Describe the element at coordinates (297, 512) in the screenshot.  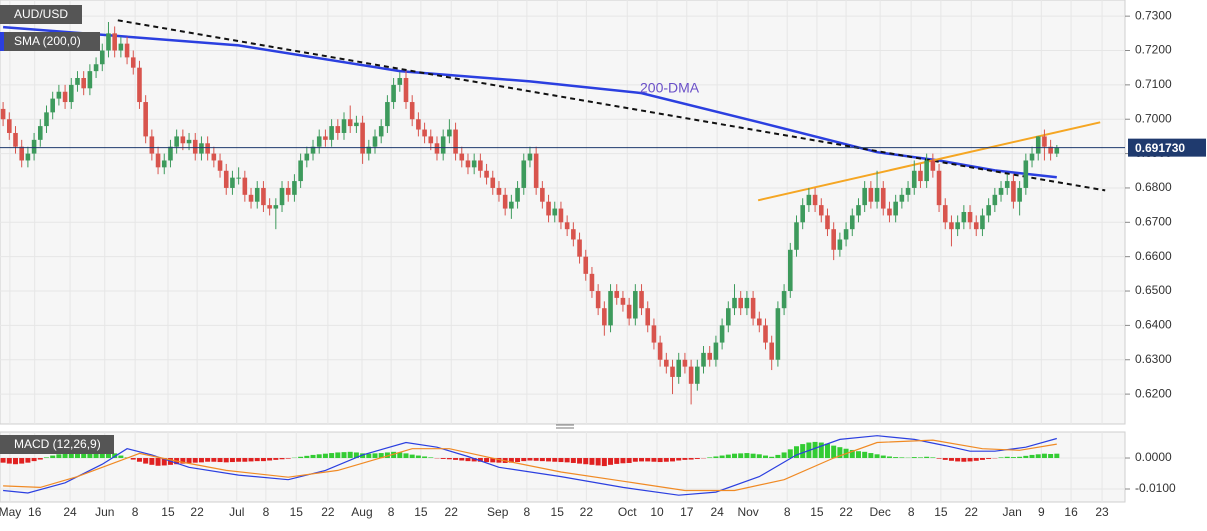
I see `x-tick-label: 15` at that location.